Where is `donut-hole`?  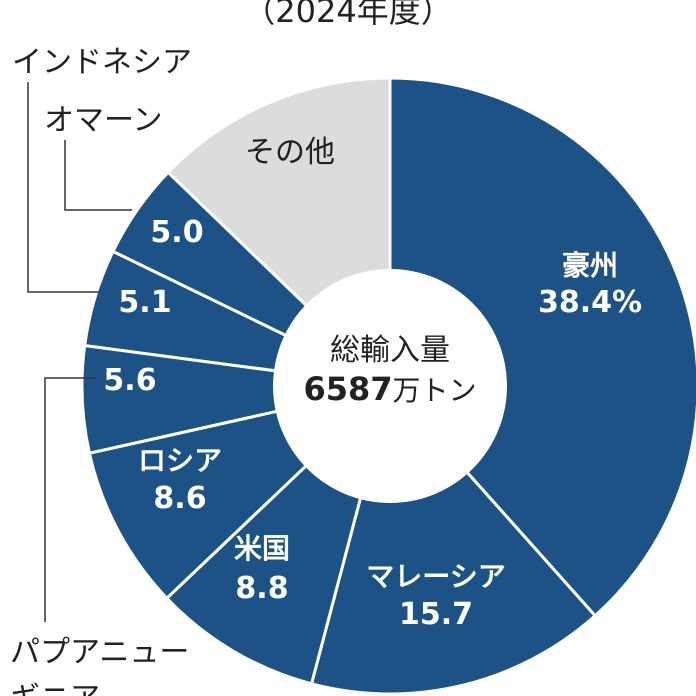 donut-hole is located at coordinates (390, 386).